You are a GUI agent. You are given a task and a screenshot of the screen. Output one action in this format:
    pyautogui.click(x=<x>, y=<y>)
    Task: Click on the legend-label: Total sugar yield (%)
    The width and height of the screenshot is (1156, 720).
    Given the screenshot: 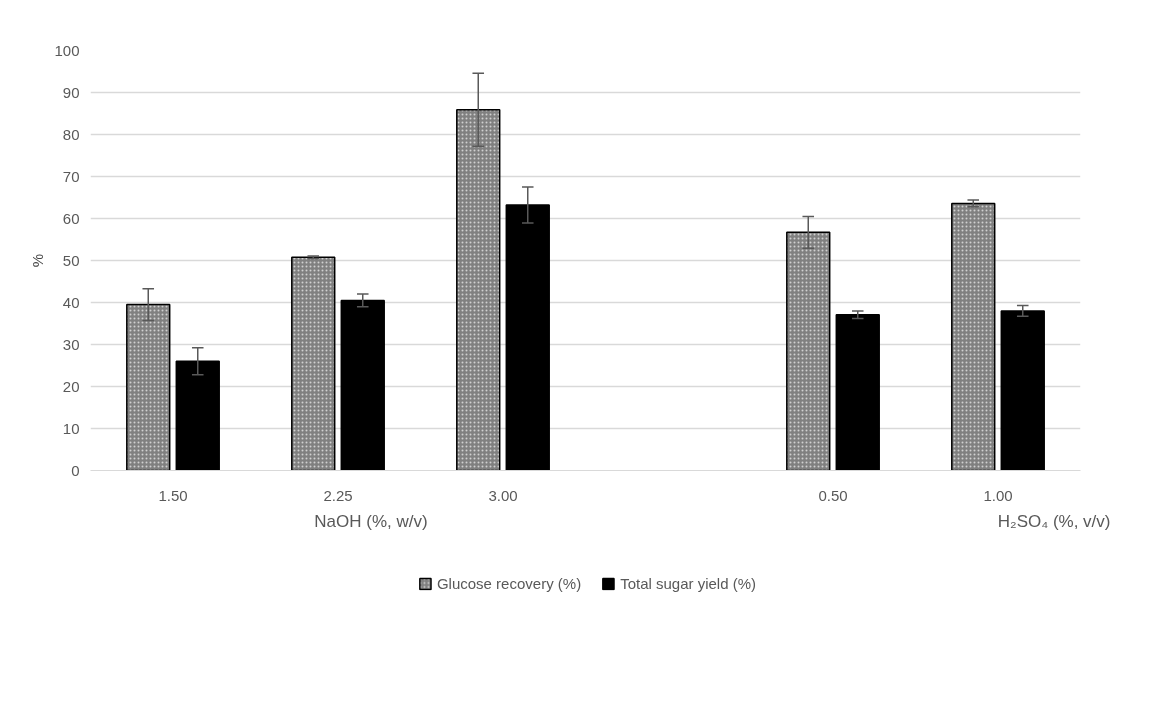 What is the action you would take?
    pyautogui.click(x=688, y=583)
    